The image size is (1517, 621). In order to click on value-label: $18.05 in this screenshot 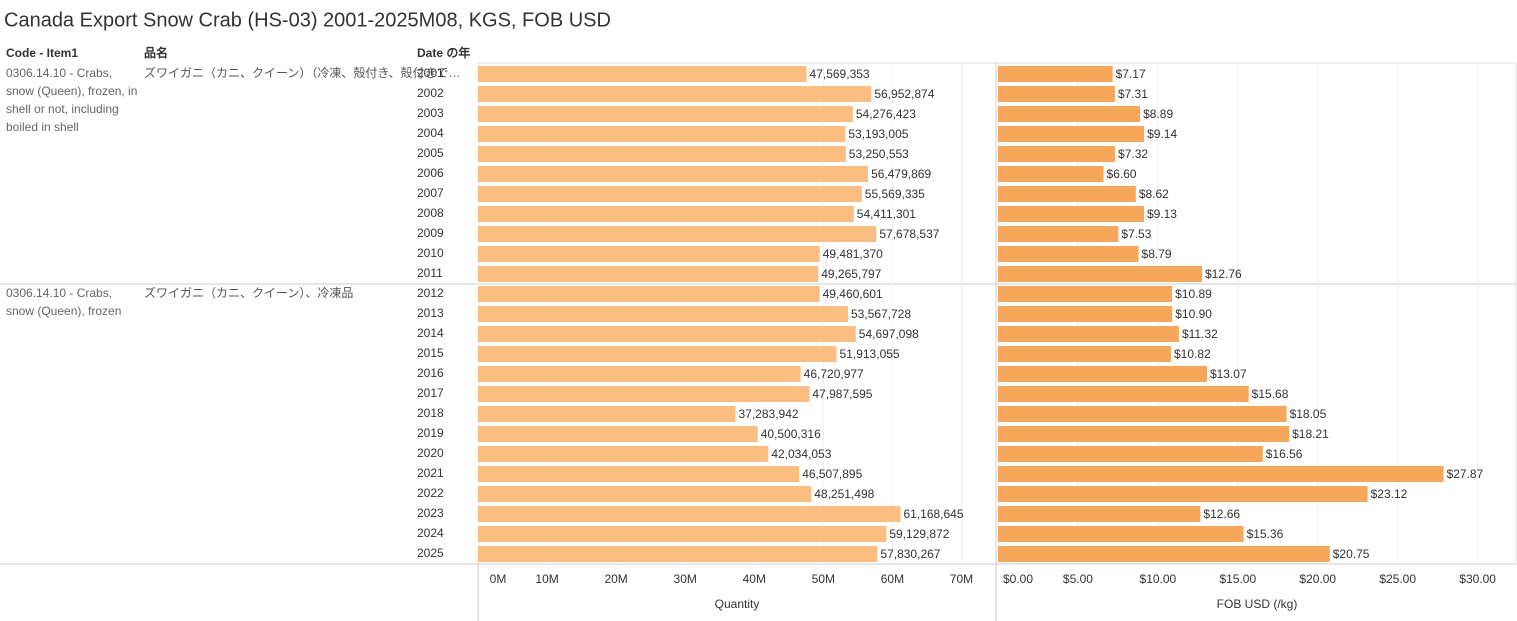, I will do `click(1308, 414)`.